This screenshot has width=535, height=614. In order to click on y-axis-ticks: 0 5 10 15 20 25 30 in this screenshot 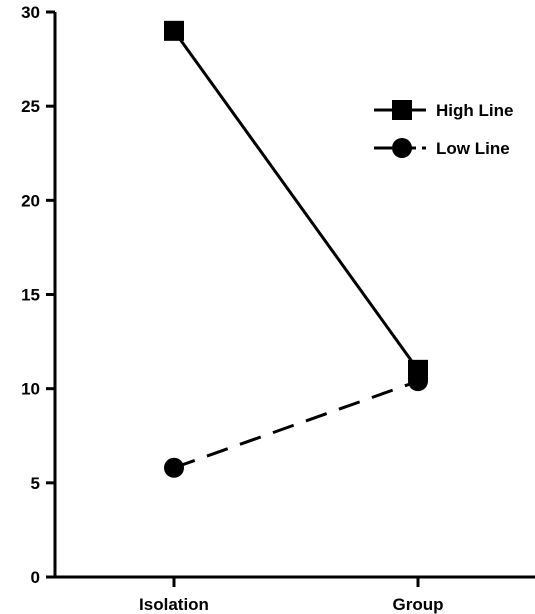, I will do `click(38, 295)`.